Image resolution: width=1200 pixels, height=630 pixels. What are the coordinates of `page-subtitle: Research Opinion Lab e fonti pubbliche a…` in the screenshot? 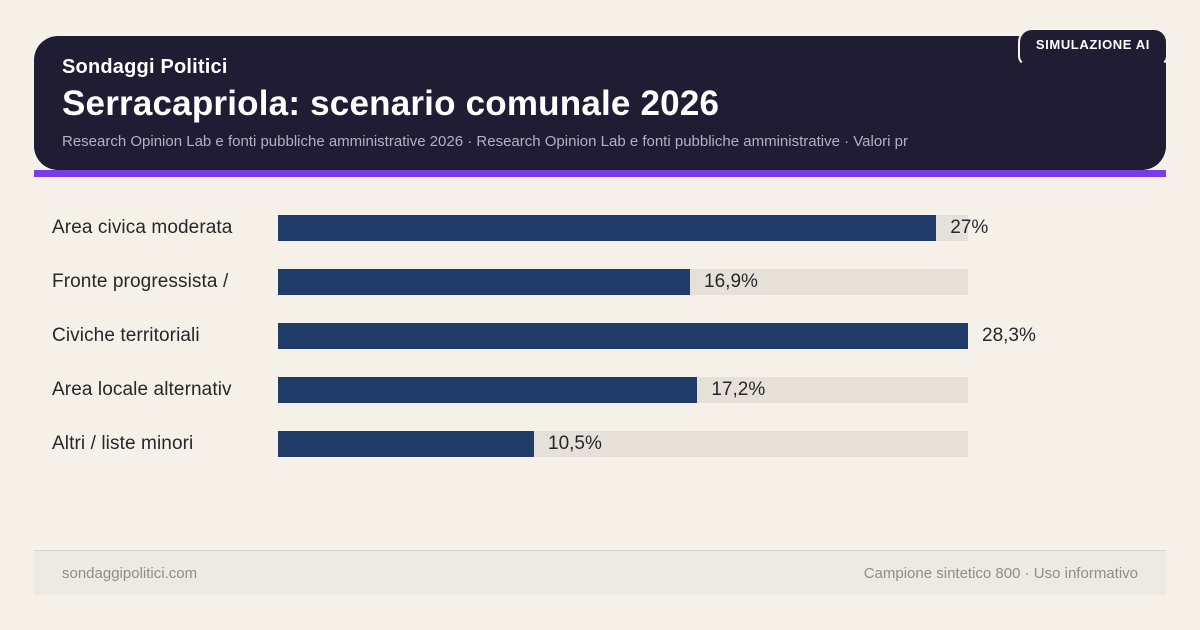 It's located at (485, 141).